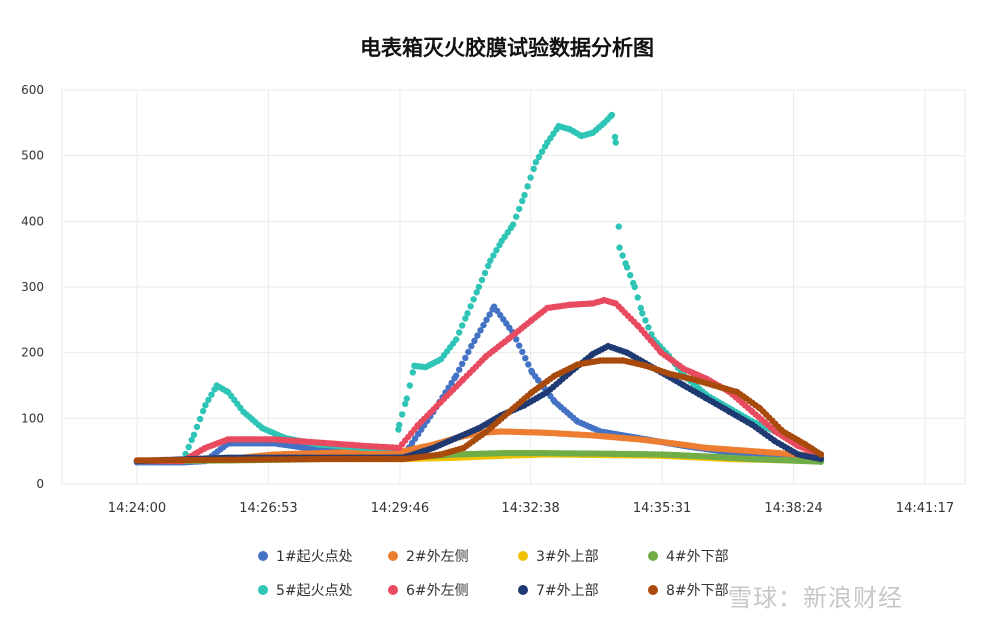 The image size is (994, 625). What do you see at coordinates (137, 508) in the screenshot?
I see `x-tick-label: 14:24:00` at bounding box center [137, 508].